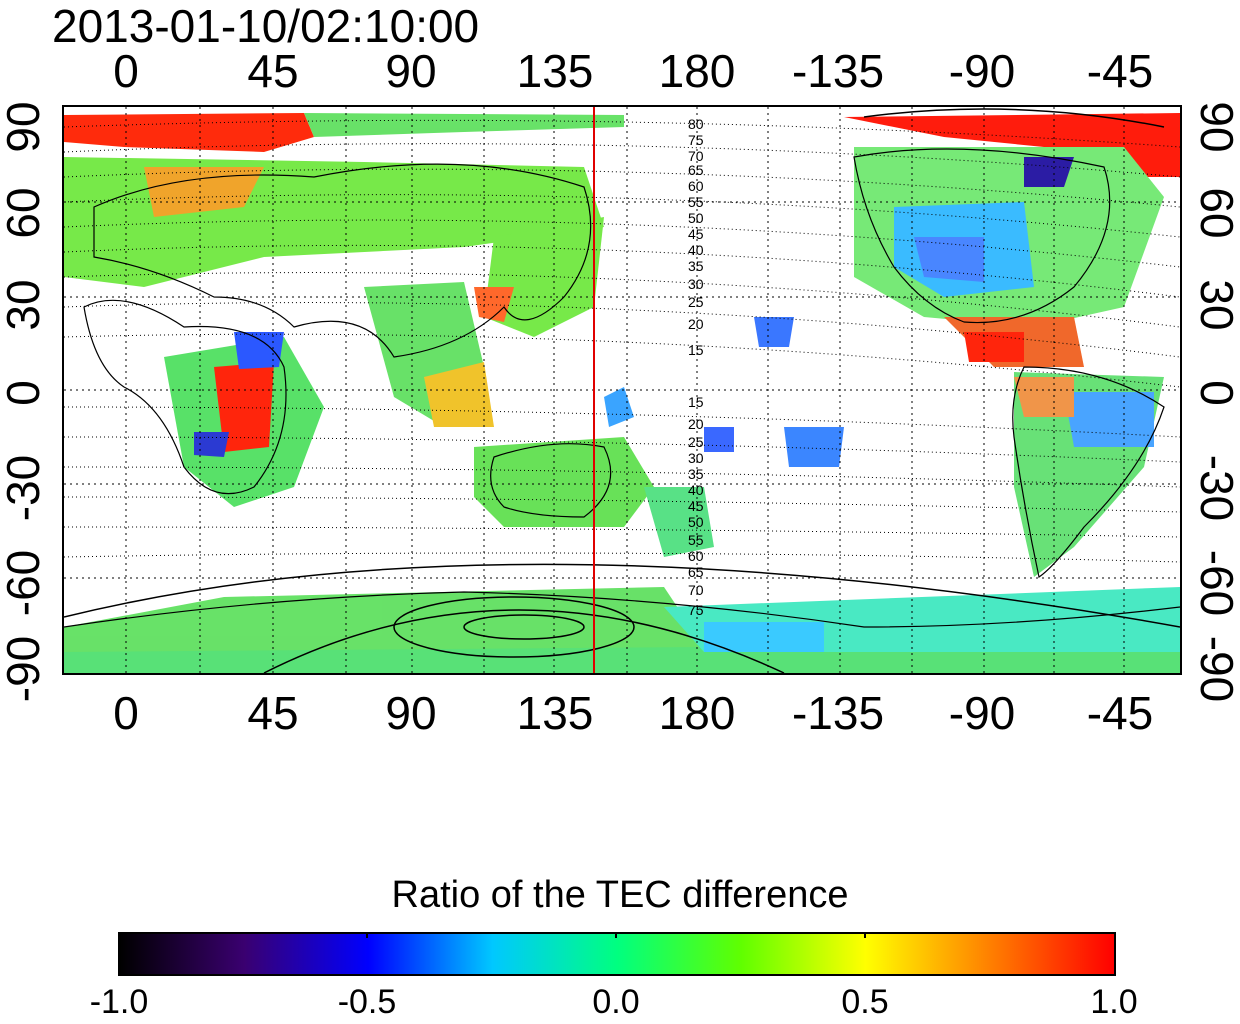 This screenshot has height=1024, width=1240. I want to click on right-lat-tick: 0, so click(1215, 393).